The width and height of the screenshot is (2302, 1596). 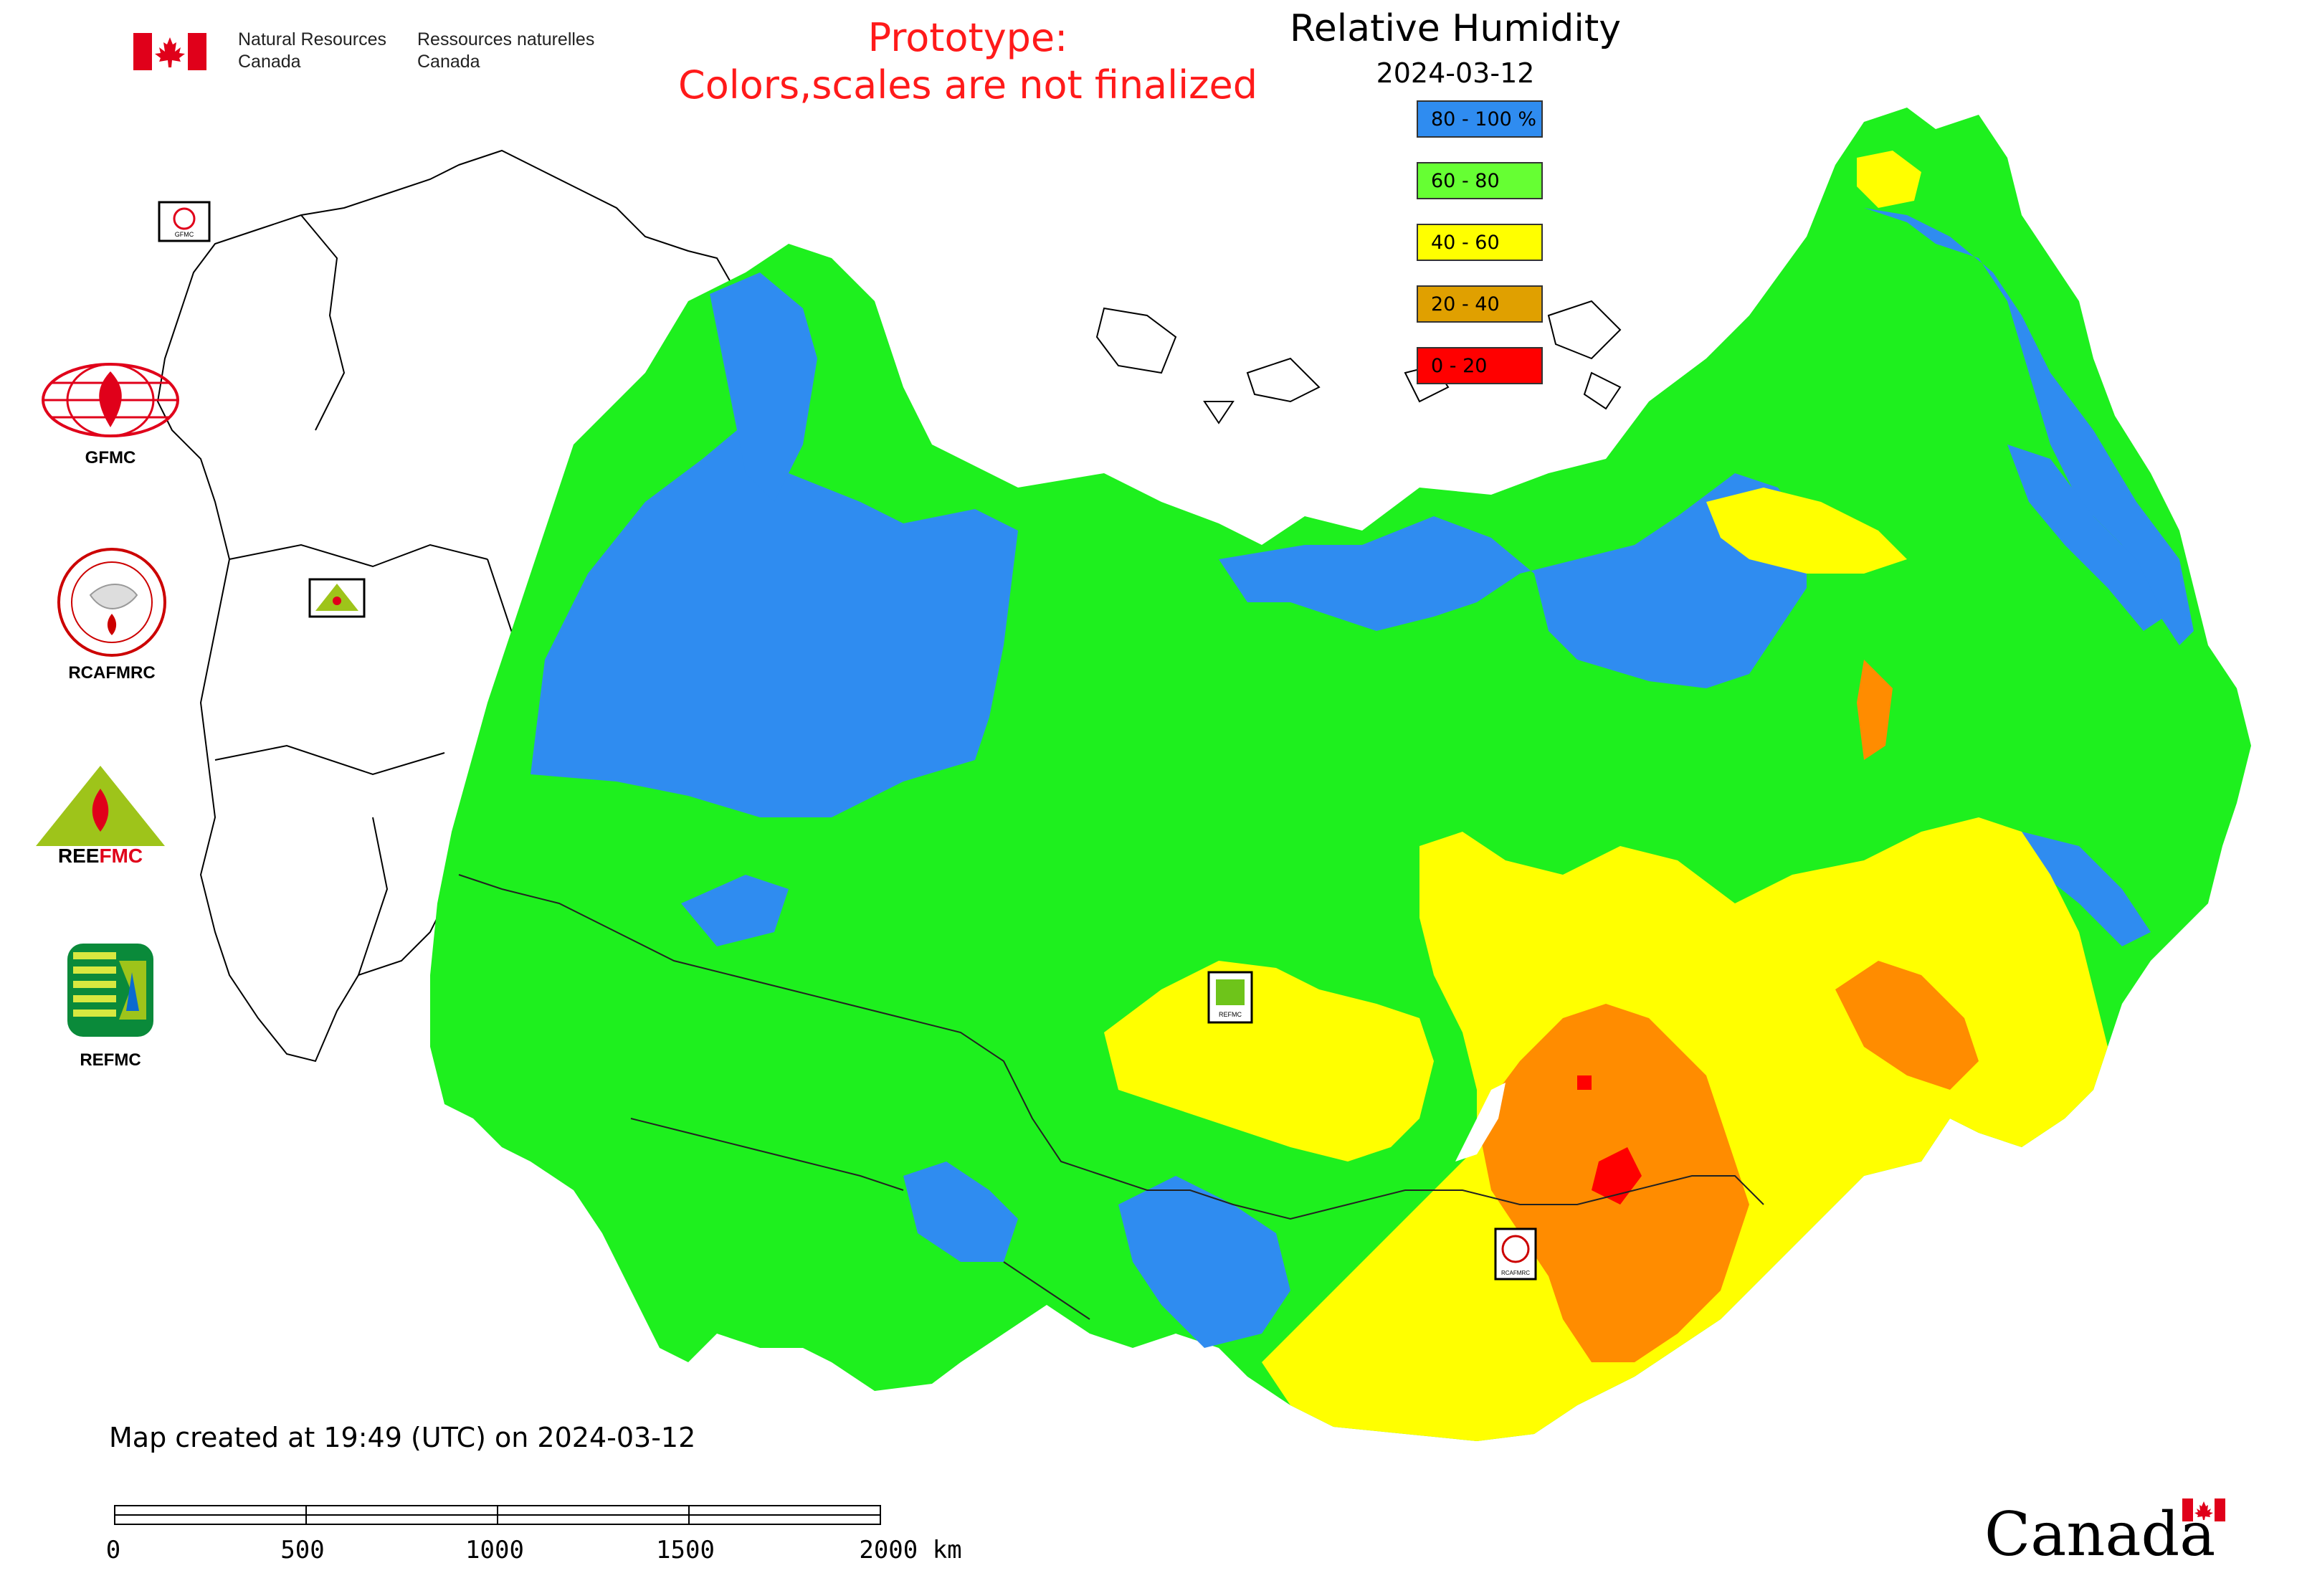 What do you see at coordinates (269, 62) in the screenshot?
I see `gov-en-line2: Canada` at bounding box center [269, 62].